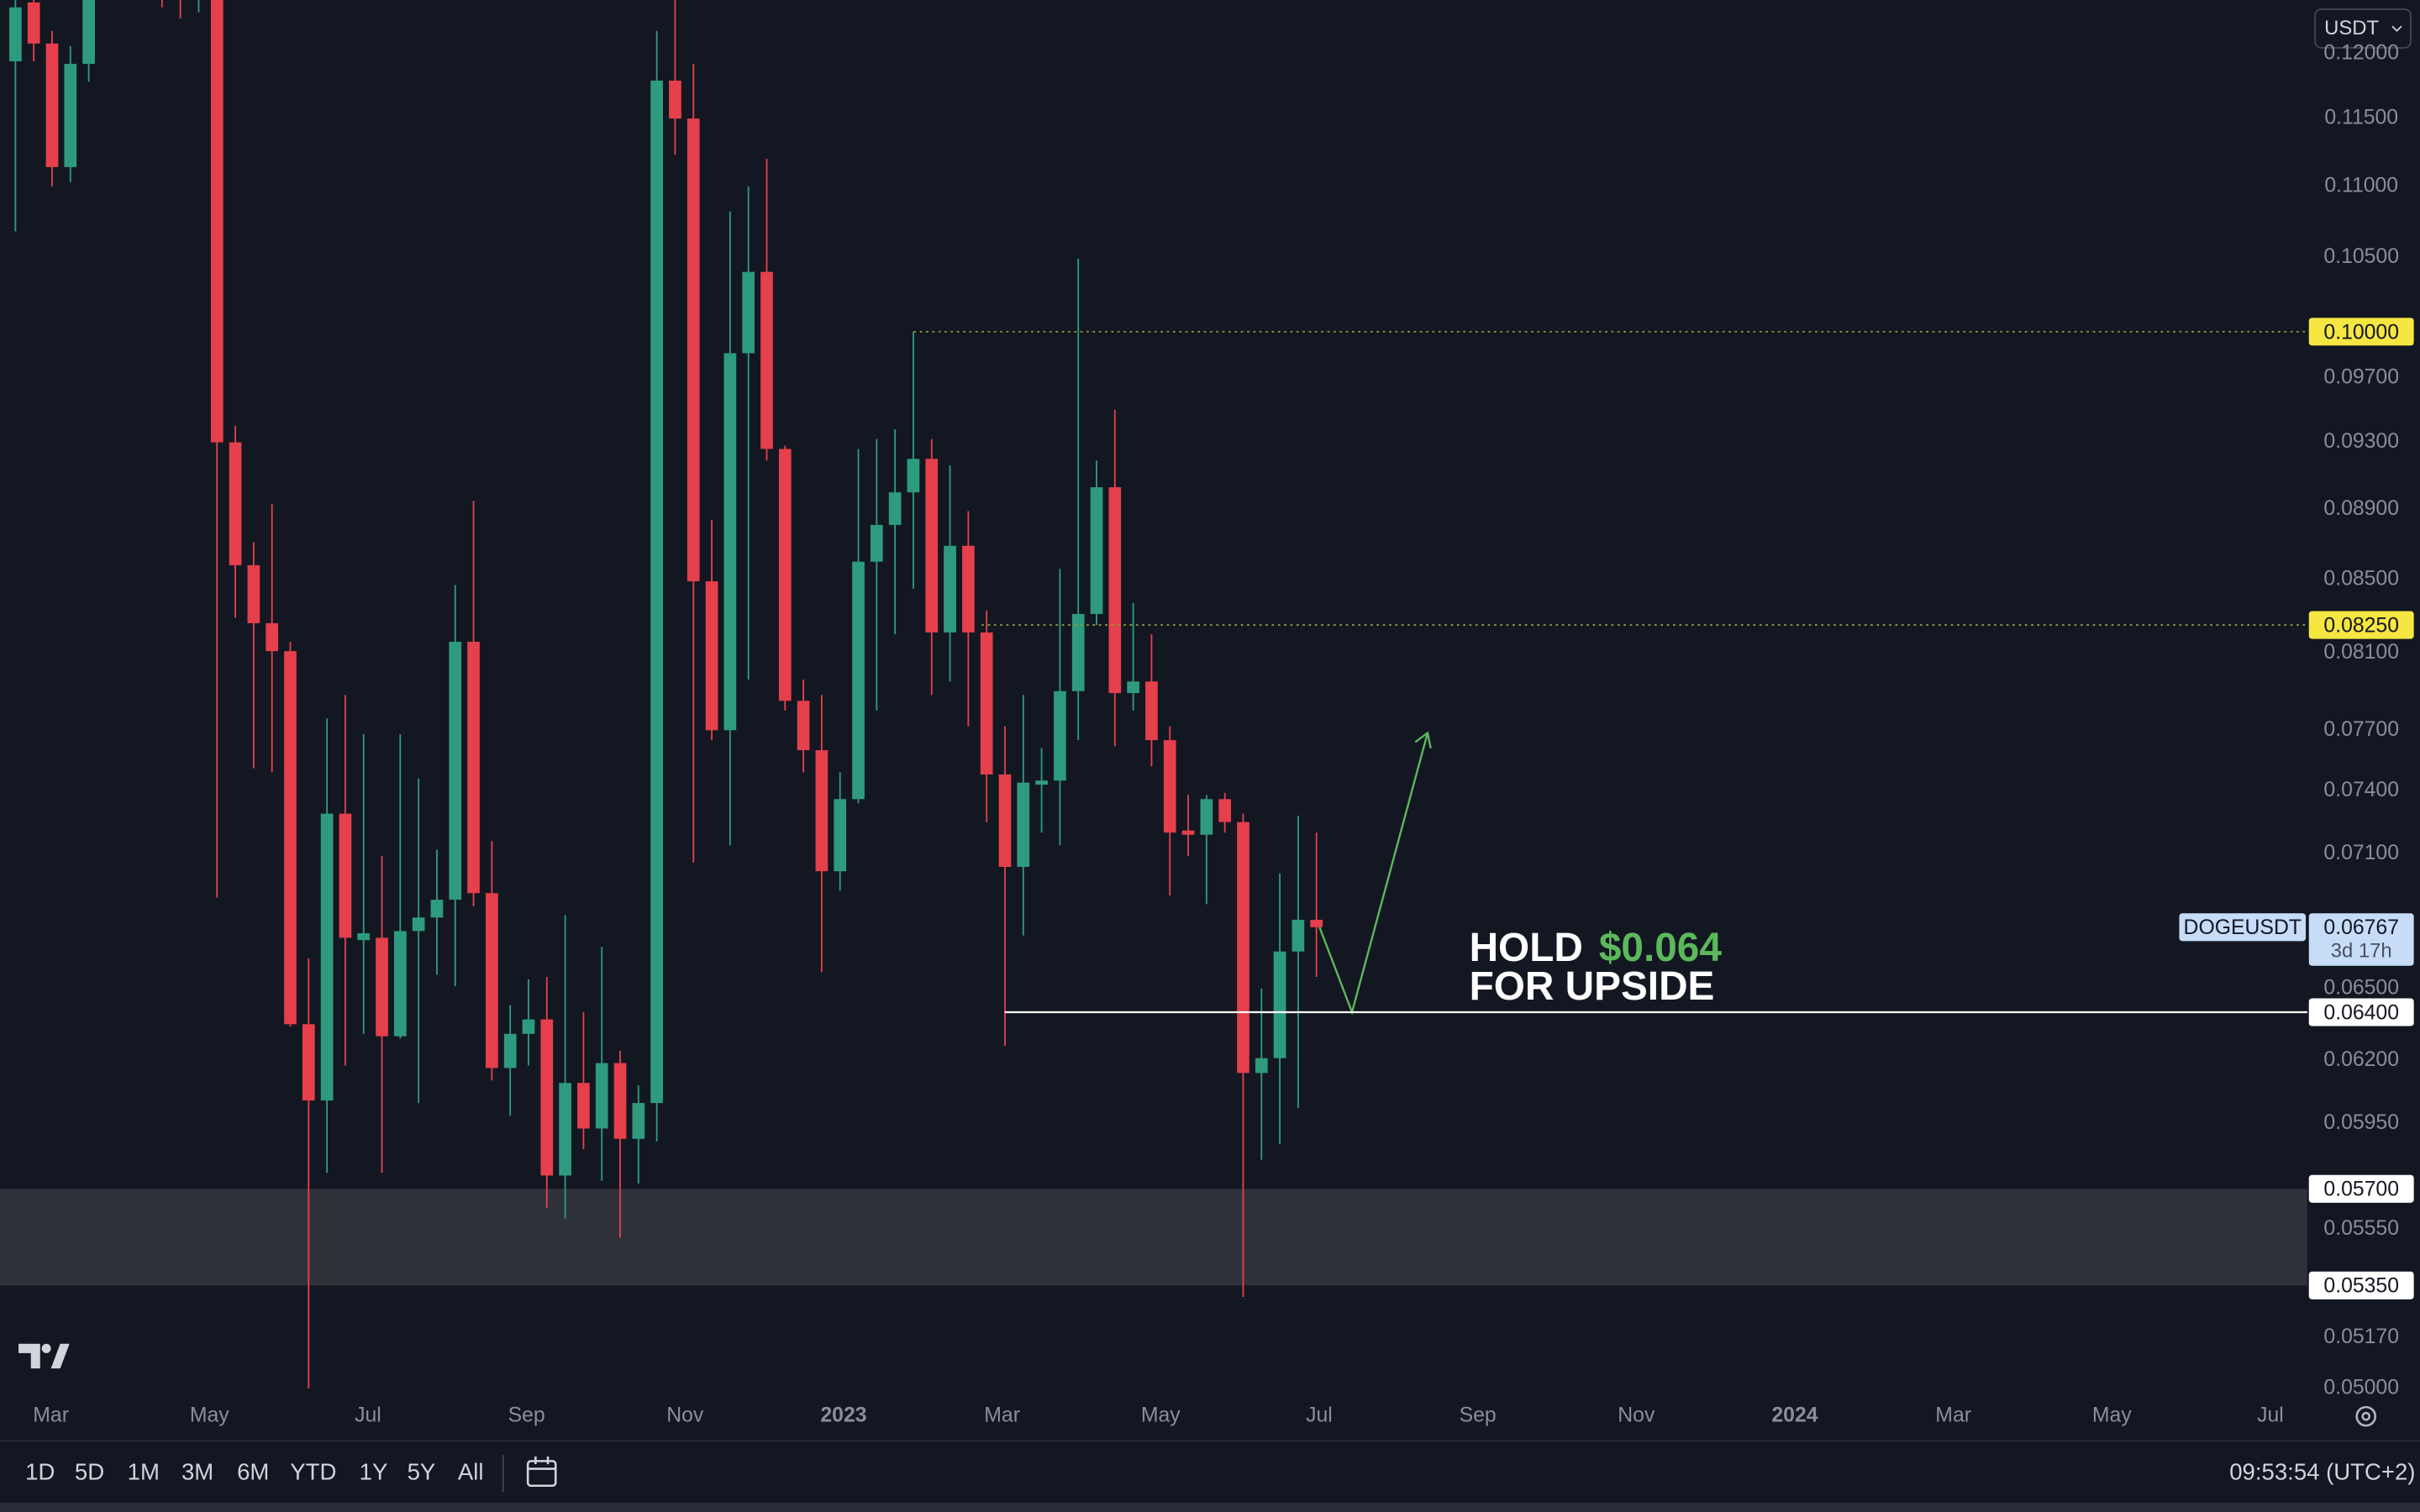  Describe the element at coordinates (2361, 1388) in the screenshot. I see `y-tick-label: 0.05000` at that location.